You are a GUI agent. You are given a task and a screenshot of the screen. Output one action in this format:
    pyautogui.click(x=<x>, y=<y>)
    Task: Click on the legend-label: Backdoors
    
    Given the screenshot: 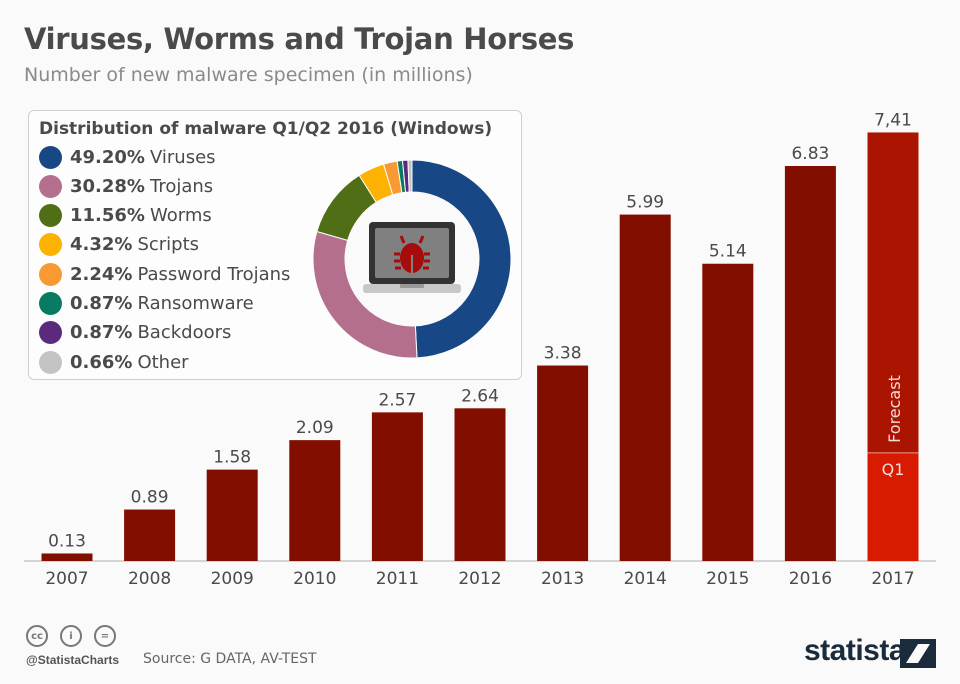 What is the action you would take?
    pyautogui.click(x=184, y=333)
    